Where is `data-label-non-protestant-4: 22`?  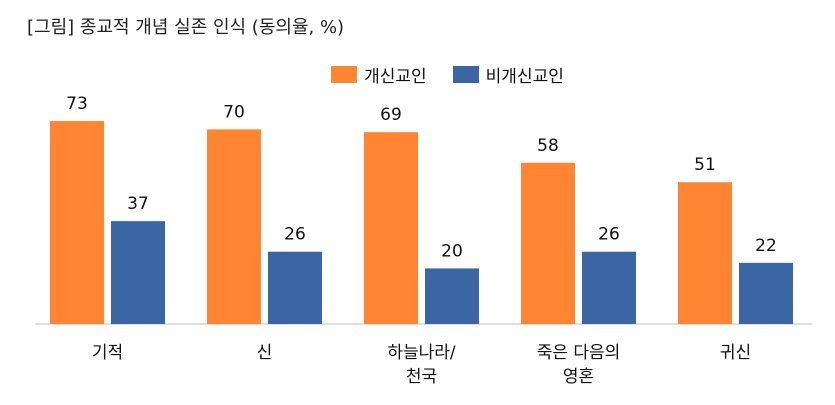
data-label-non-protestant-4: 22 is located at coordinates (766, 246).